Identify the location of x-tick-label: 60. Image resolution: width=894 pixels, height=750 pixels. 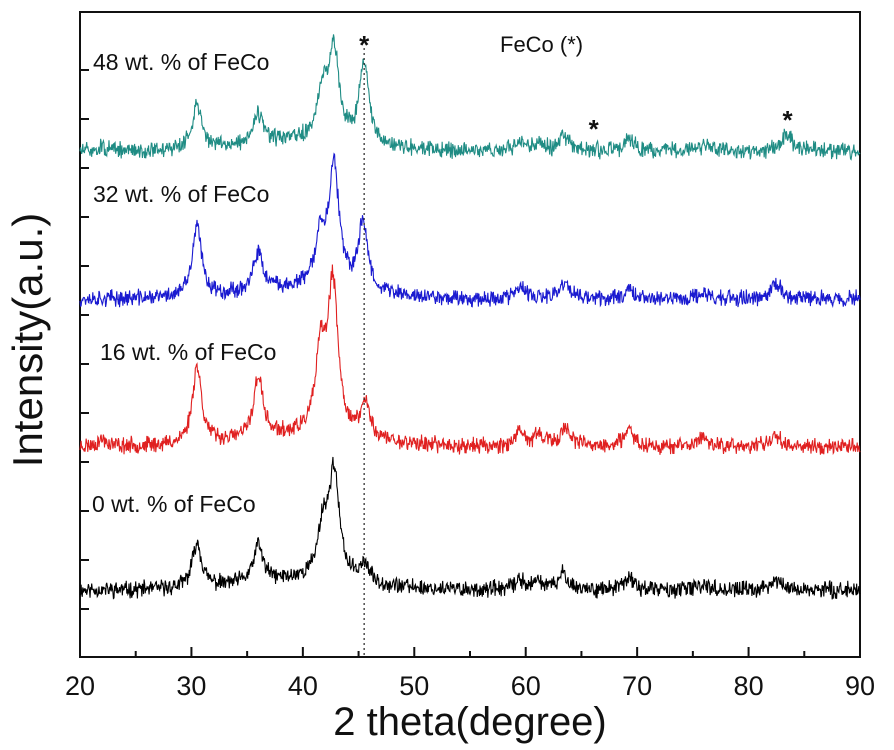
(526, 686).